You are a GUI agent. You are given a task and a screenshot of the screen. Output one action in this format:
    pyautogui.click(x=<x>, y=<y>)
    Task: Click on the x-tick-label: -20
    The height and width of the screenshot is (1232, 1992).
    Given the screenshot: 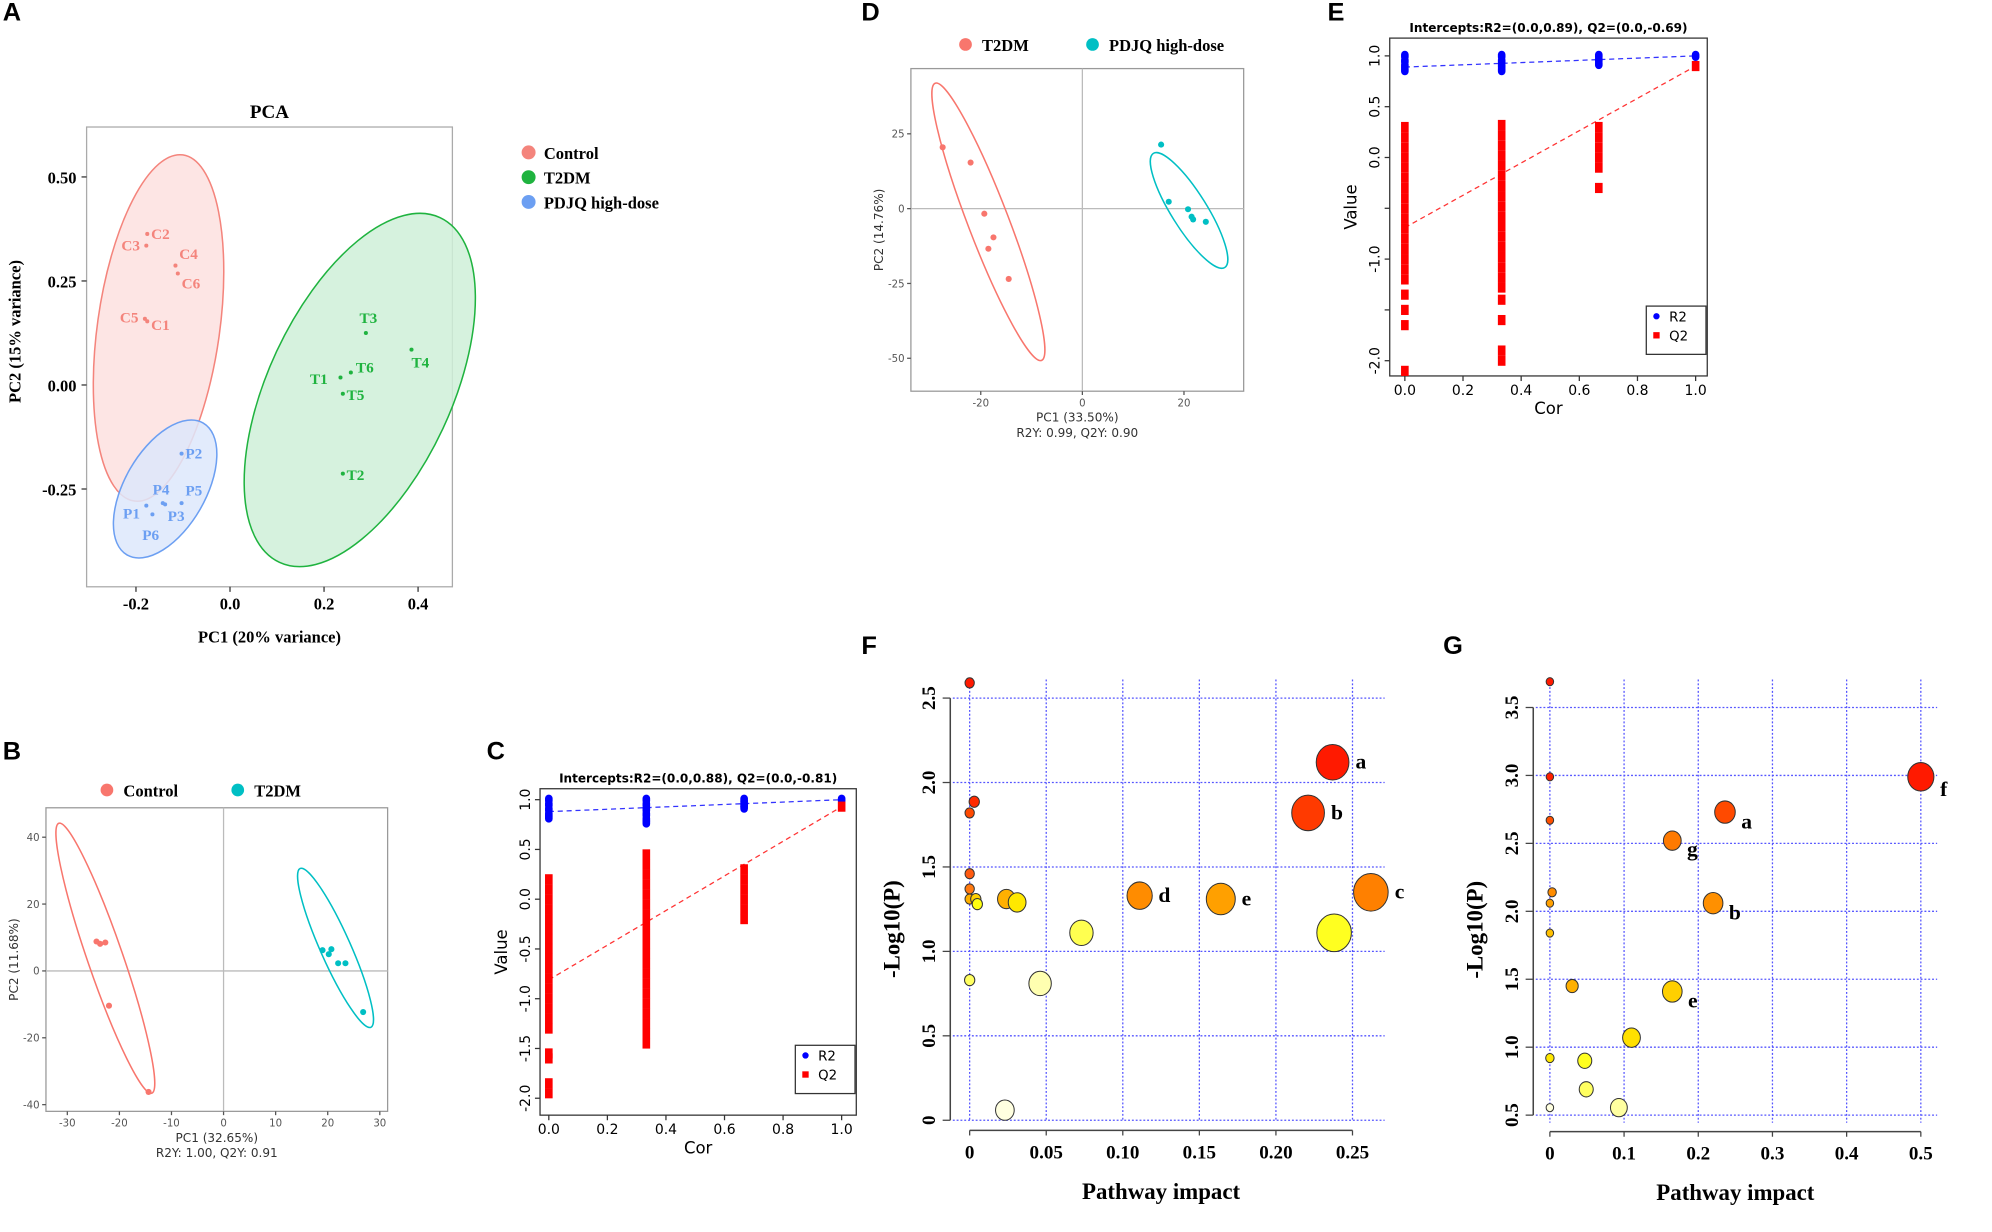 What is the action you would take?
    pyautogui.click(x=119, y=1124)
    